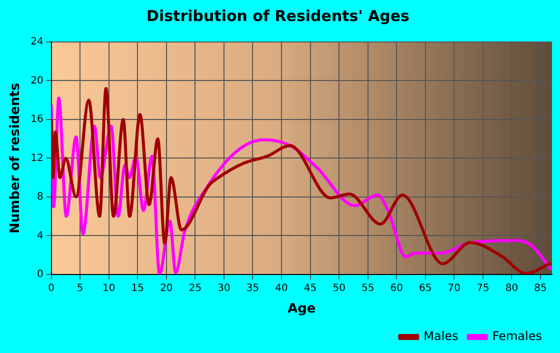 The image size is (560, 353). Describe the element at coordinates (483, 288) in the screenshot. I see `x-tick-label: 75` at that location.